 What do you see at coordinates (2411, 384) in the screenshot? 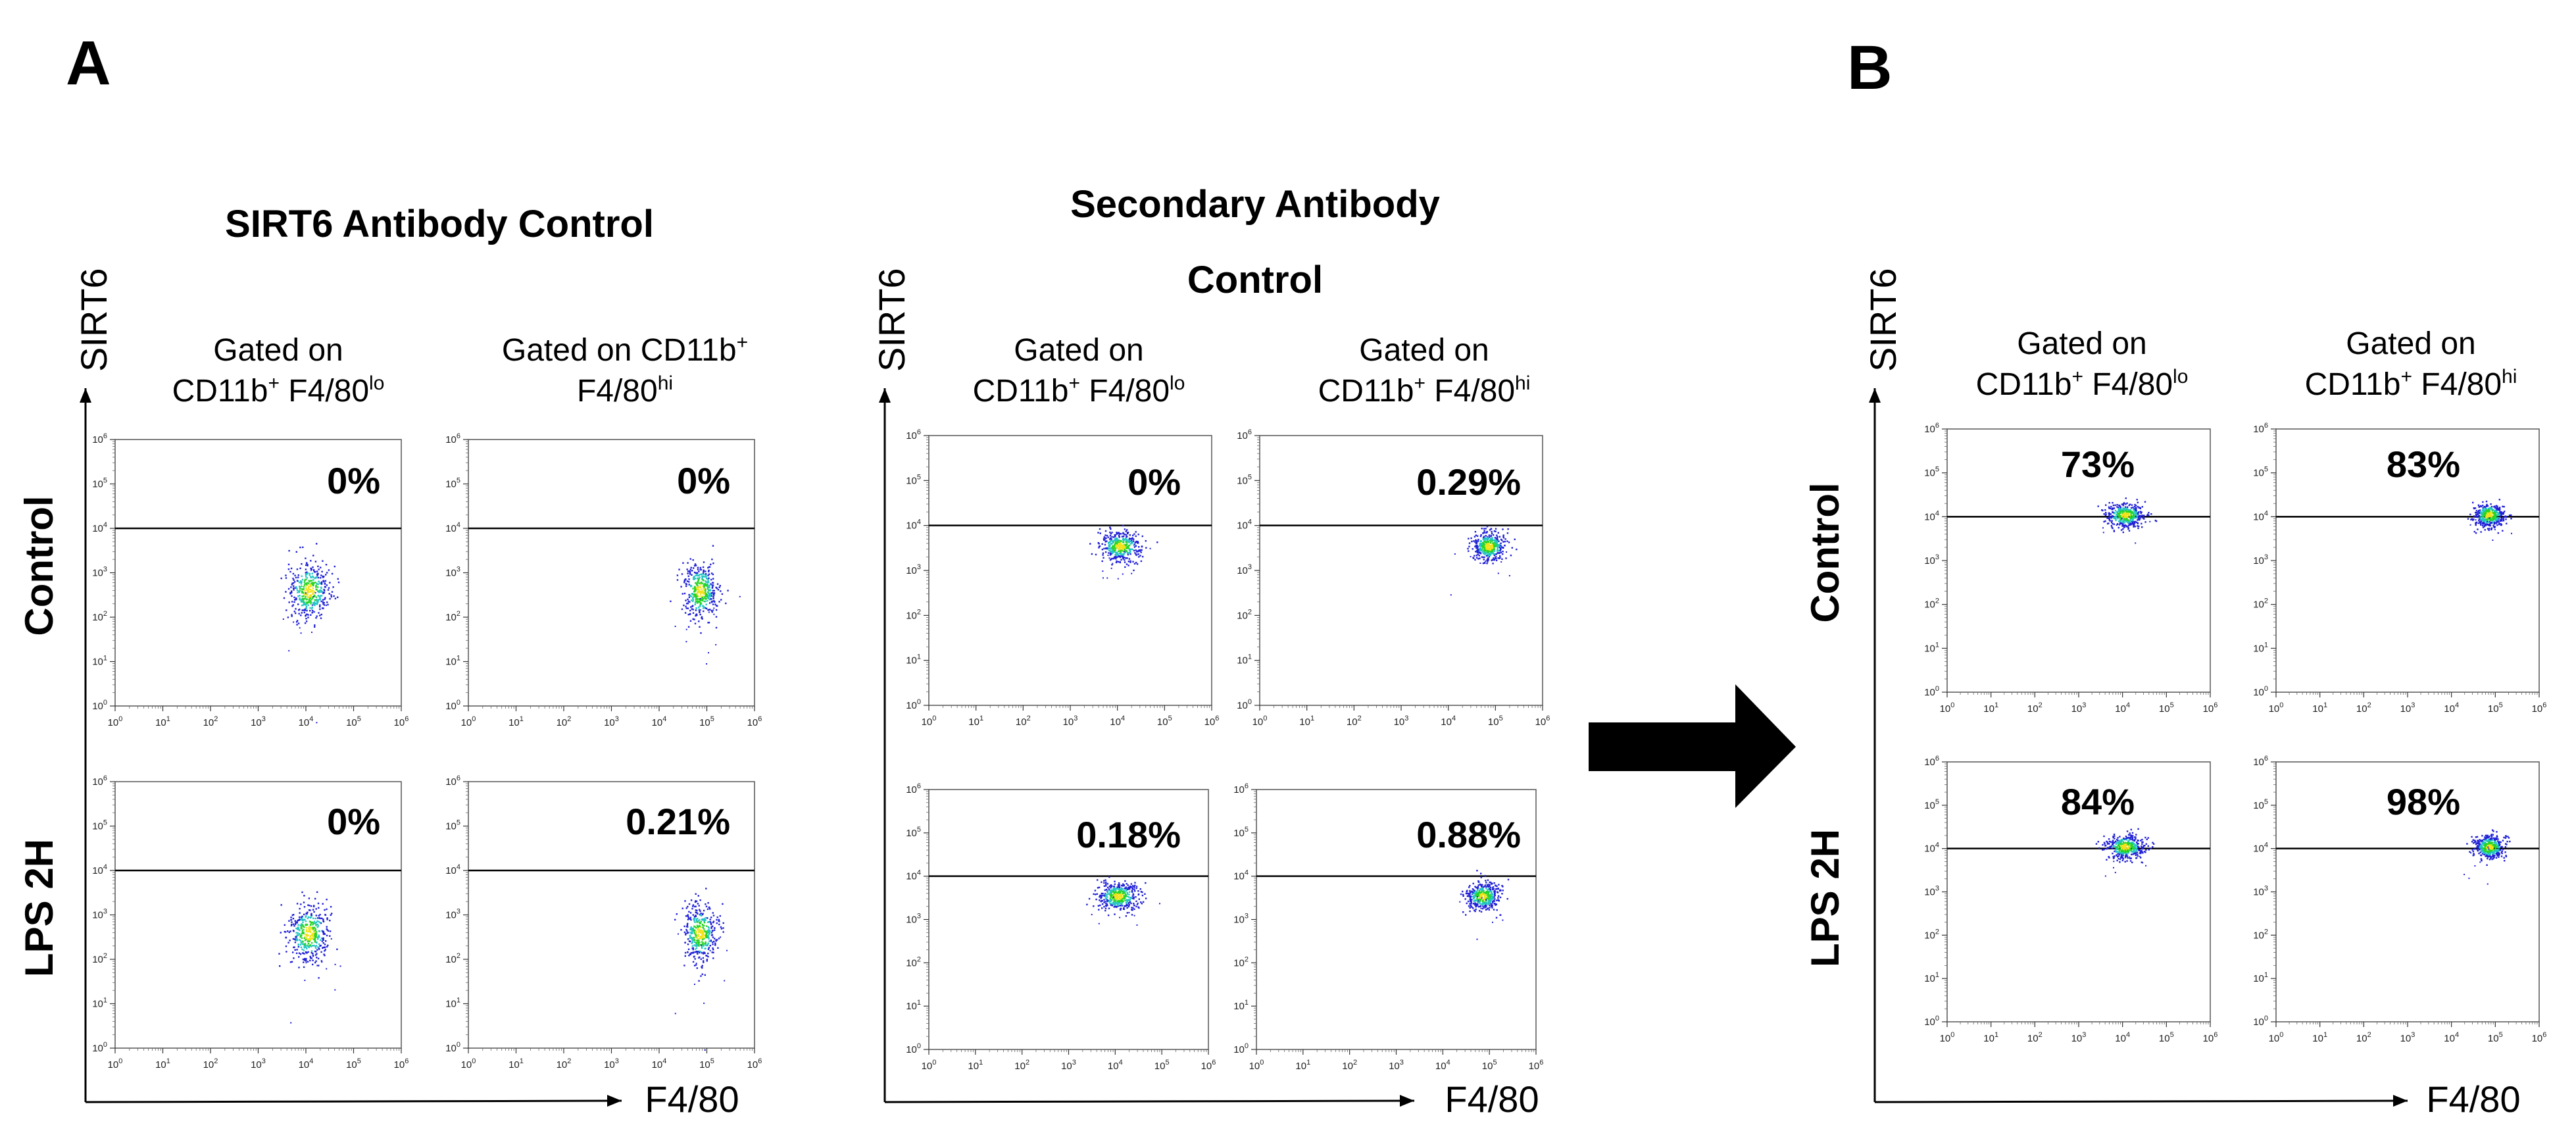
I see `column-header-line2: CD11b+ F4/80hi` at bounding box center [2411, 384].